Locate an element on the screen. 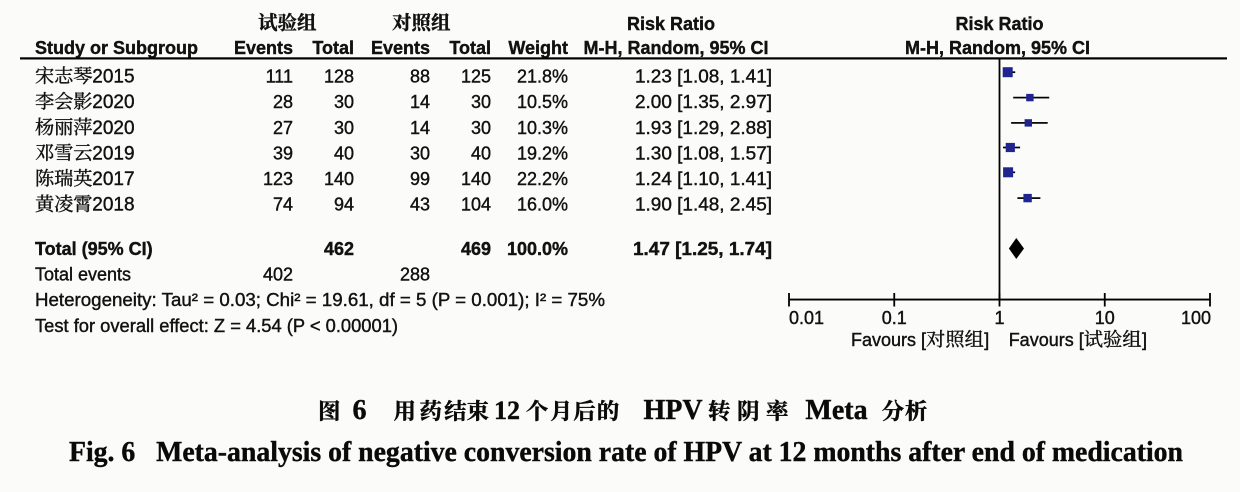 The width and height of the screenshot is (1240, 492). svg-text: 94 is located at coordinates (344, 205).